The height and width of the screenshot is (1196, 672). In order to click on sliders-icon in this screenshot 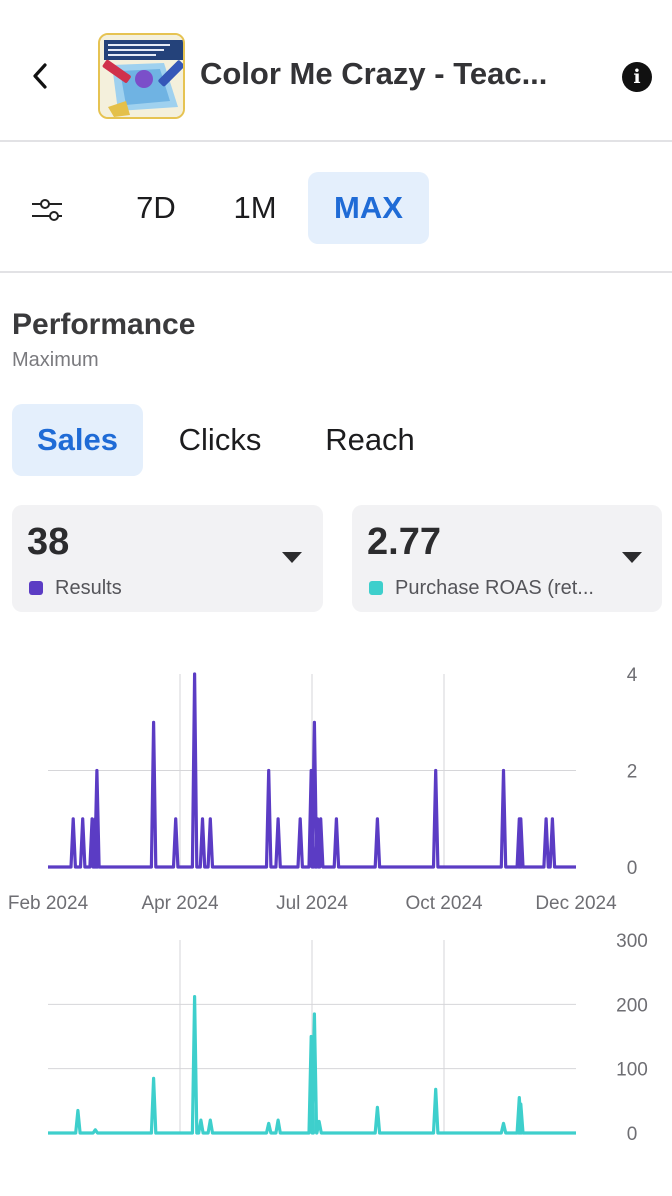, I will do `click(47, 210)`.